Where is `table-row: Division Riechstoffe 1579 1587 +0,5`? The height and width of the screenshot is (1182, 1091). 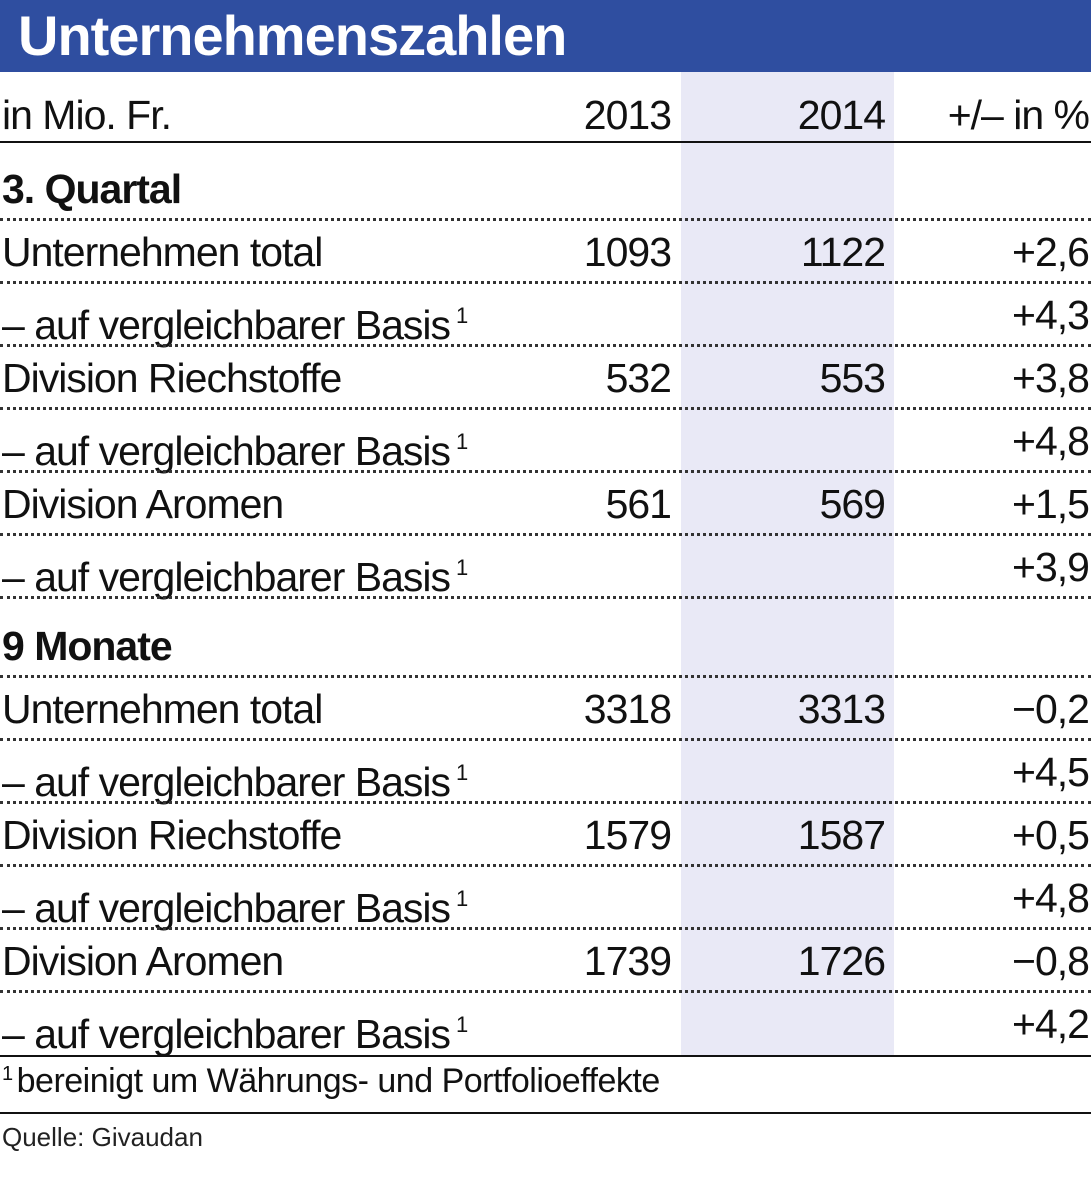
table-row: Division Riechstoffe 1579 1587 +0,5 is located at coordinates (545, 835).